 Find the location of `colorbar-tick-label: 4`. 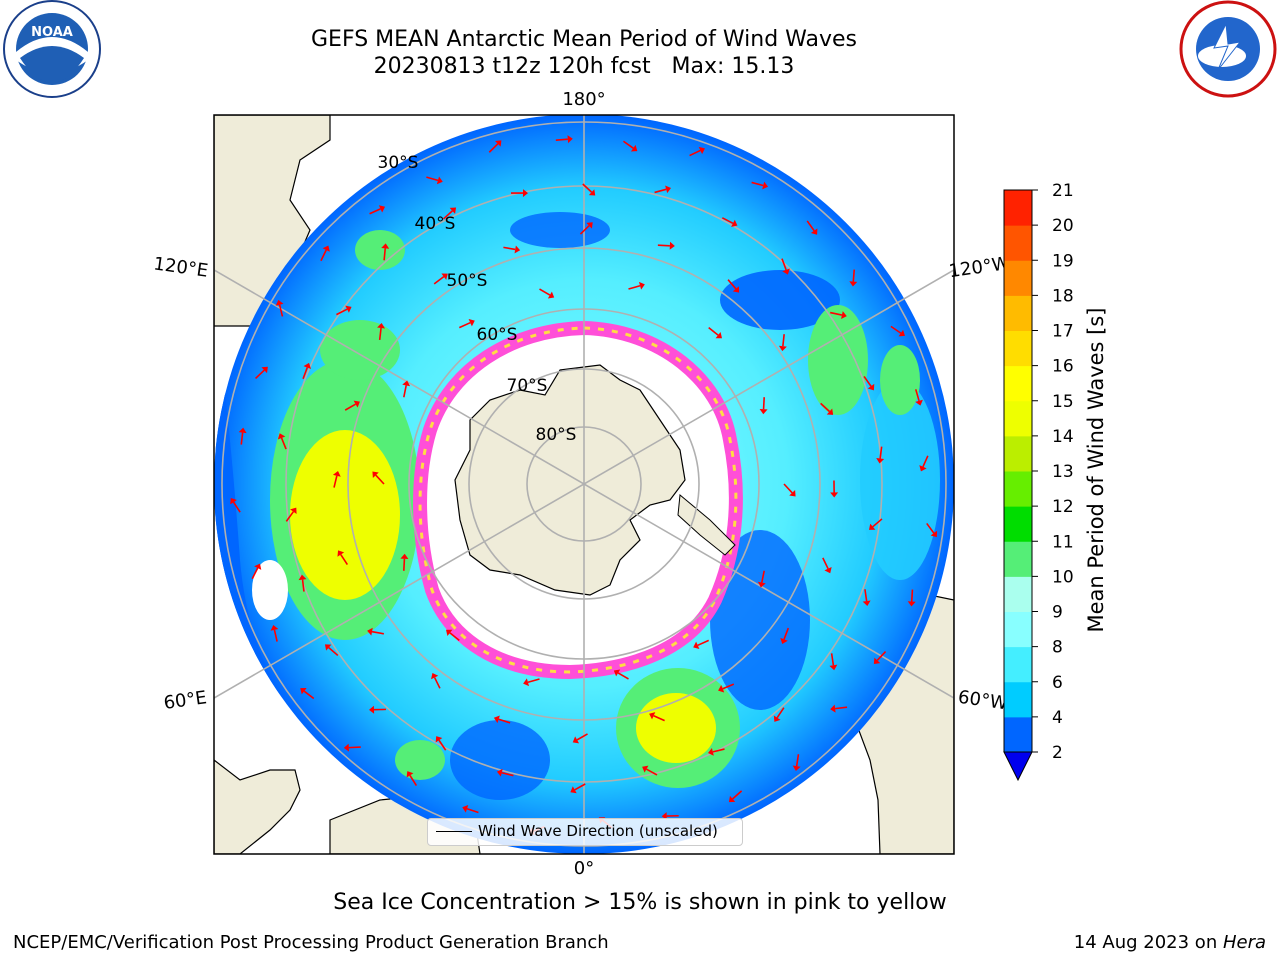

colorbar-tick-label: 4 is located at coordinates (1057, 718).